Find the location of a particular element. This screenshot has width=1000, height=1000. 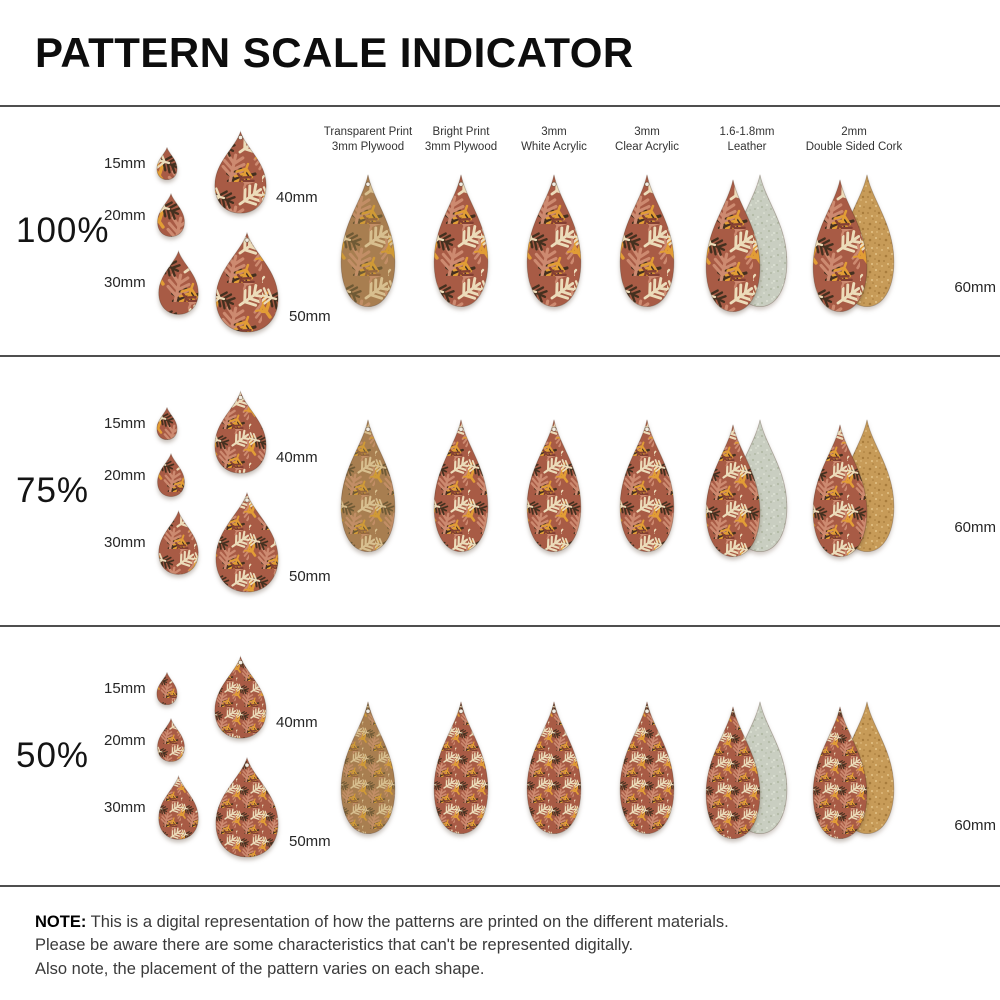

material-col-bright-plywood: Bright Print 3mm Plywood is located at coordinates (461, 216).